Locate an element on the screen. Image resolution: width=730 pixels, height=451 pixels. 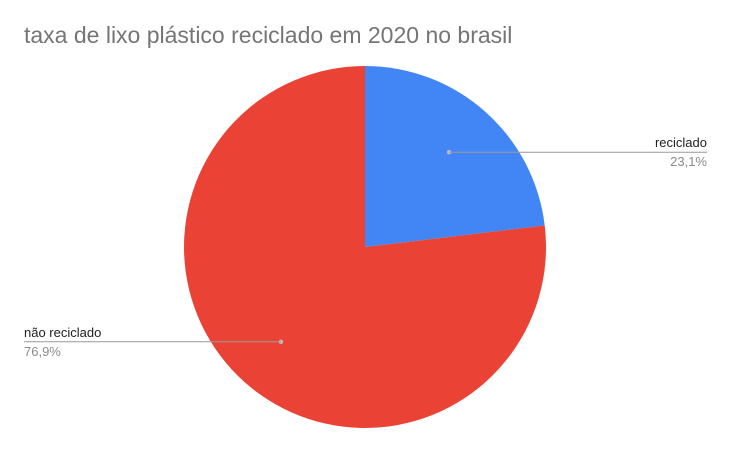
pie-slice-reciclado is located at coordinates (455, 156).